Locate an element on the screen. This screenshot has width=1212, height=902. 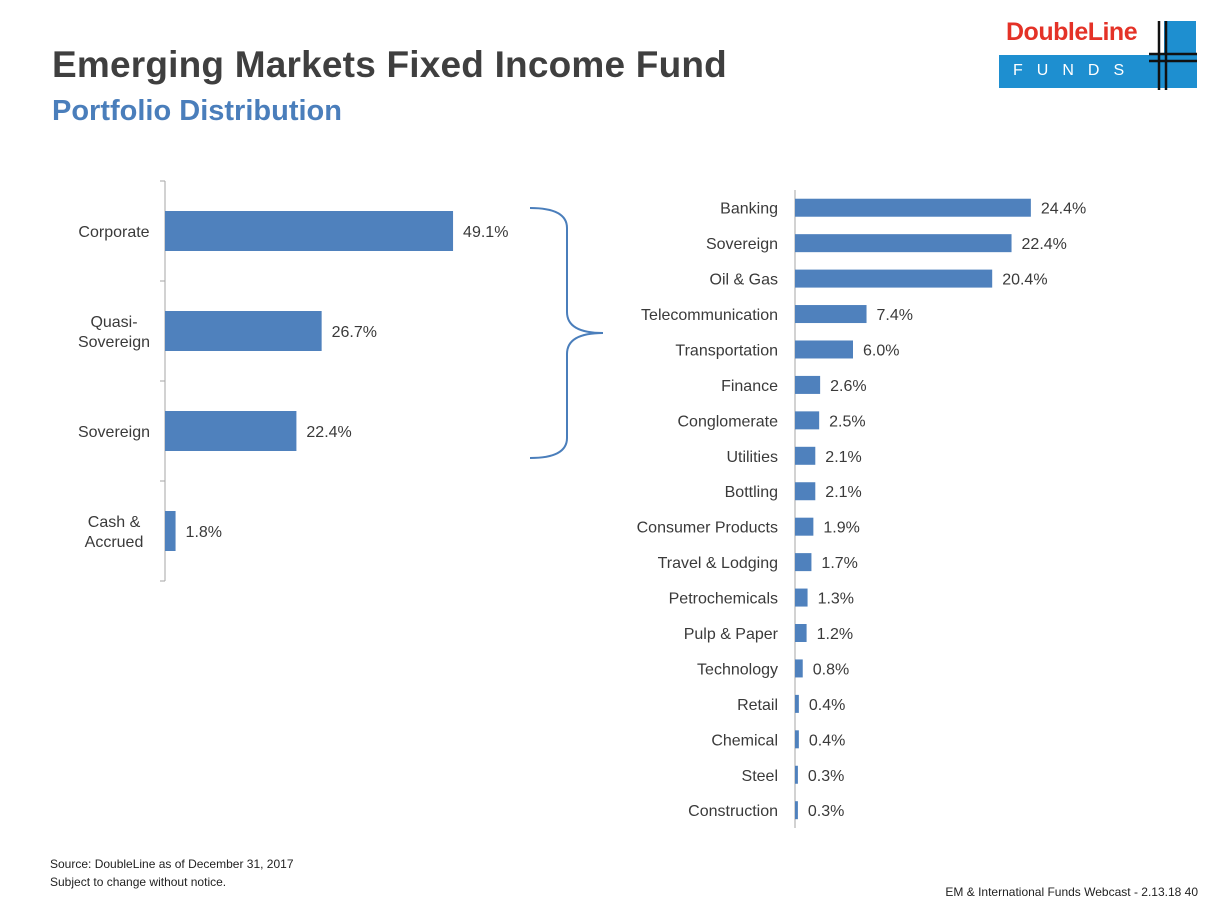
disclaimer-line: Subject to change without notice. is located at coordinates (138, 882).